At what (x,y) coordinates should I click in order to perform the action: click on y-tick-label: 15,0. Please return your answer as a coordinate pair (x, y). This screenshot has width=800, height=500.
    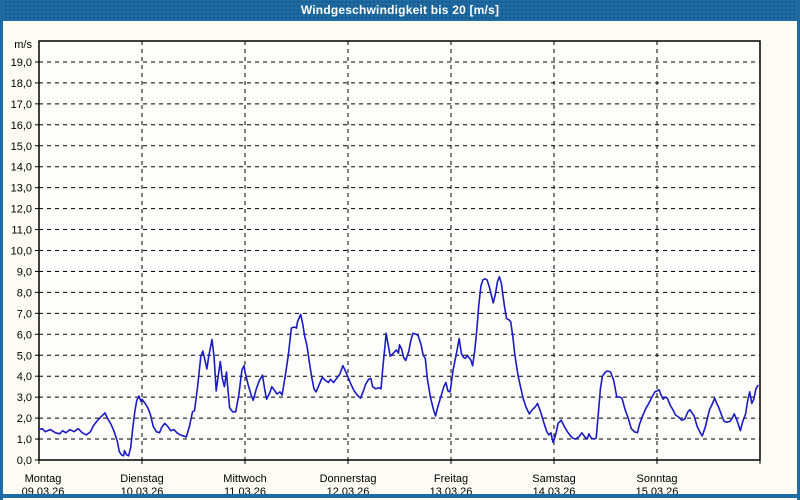
    Looking at the image, I should click on (21, 147).